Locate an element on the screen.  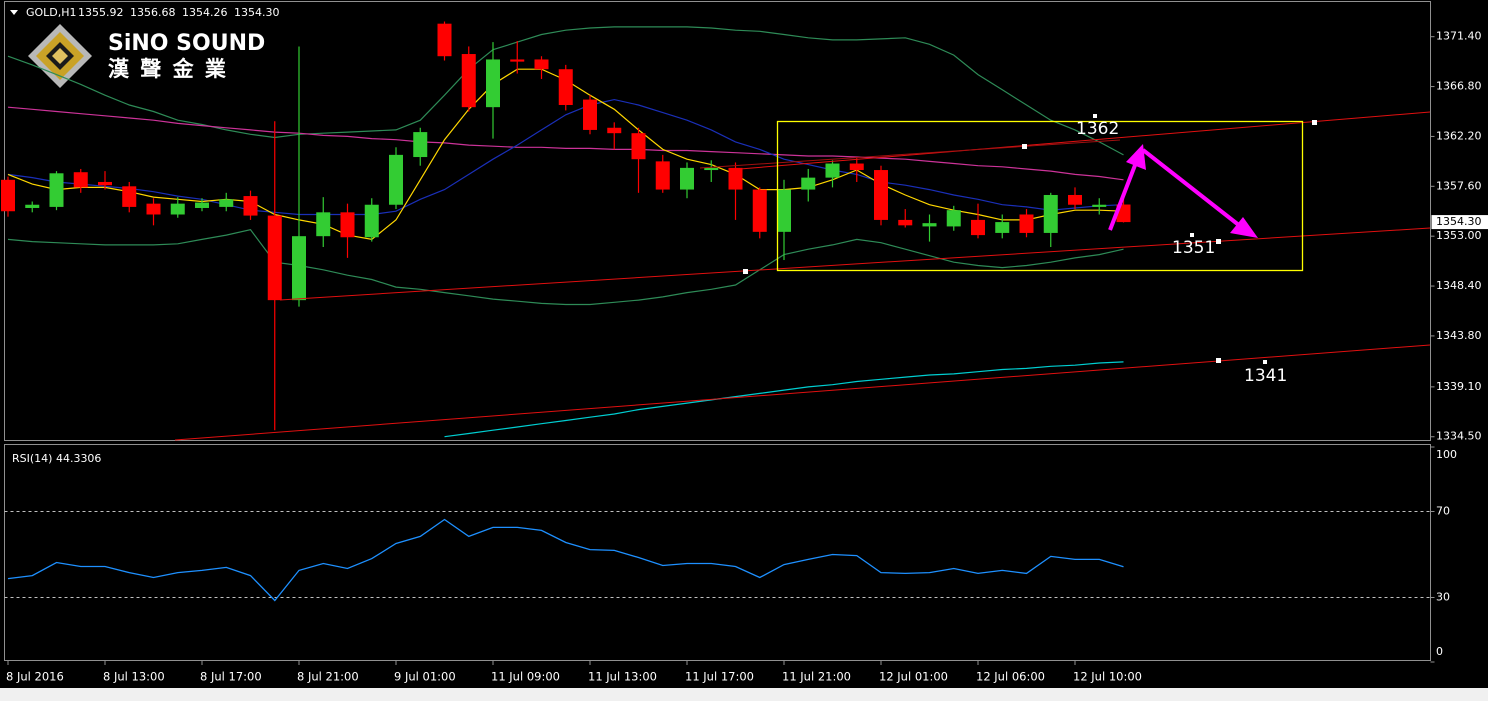
rsi-y-tick-label: 70 is located at coordinates (1443, 511).